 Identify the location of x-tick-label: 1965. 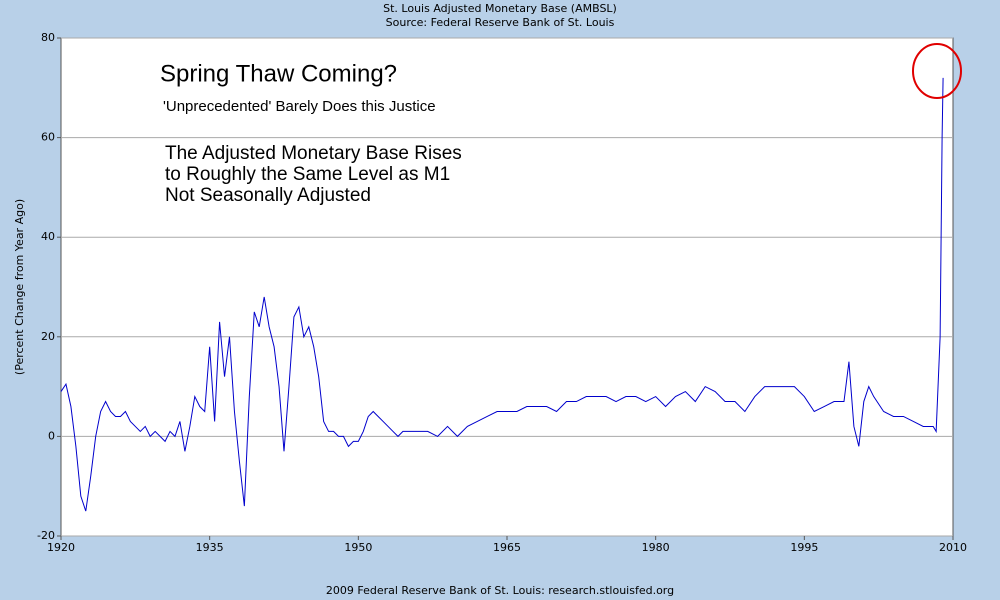
(507, 547).